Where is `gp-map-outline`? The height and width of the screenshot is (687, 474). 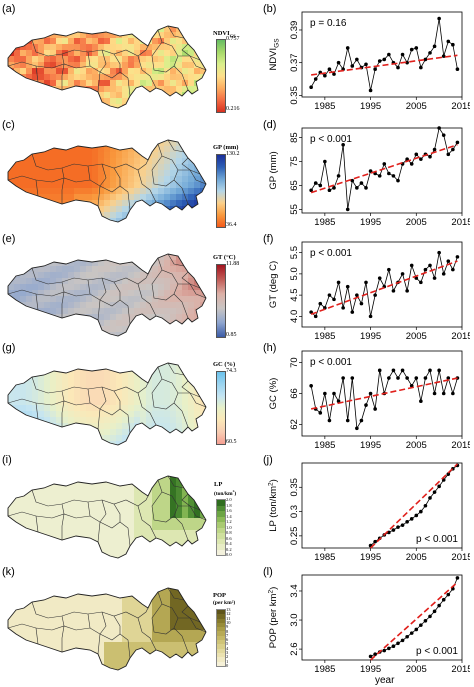
gp-map-outline is located at coordinates (107, 181).